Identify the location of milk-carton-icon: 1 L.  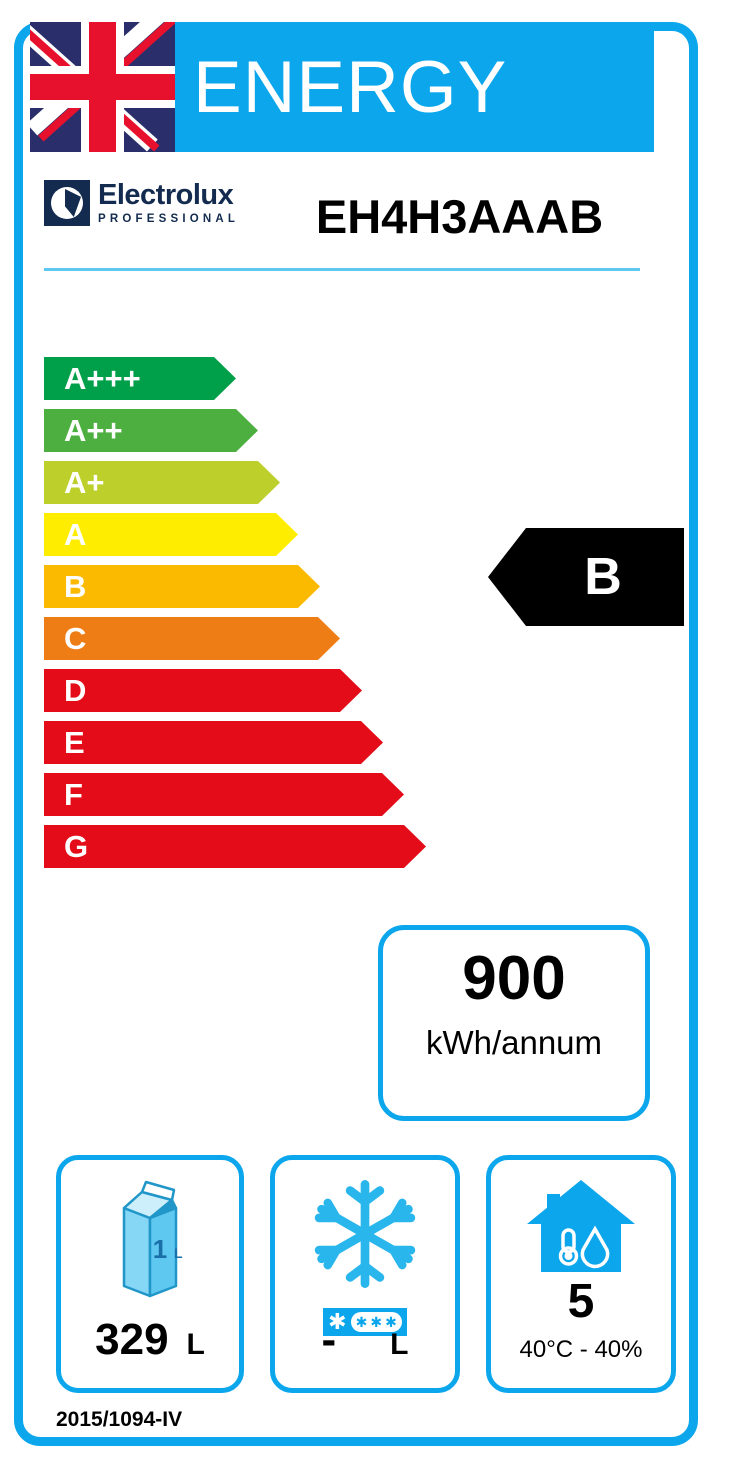
(150, 1238).